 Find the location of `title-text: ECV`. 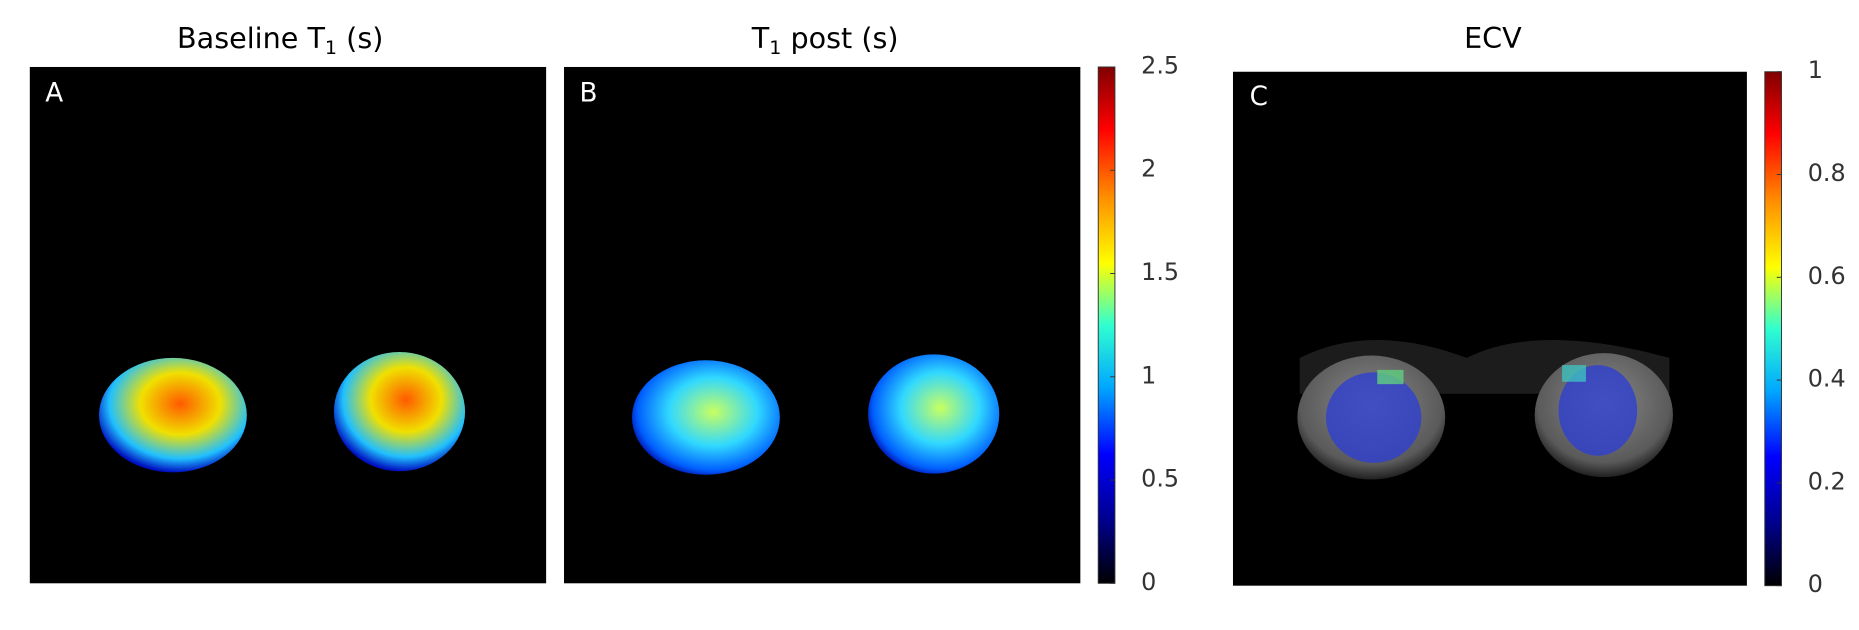

title-text: ECV is located at coordinates (1493, 38).